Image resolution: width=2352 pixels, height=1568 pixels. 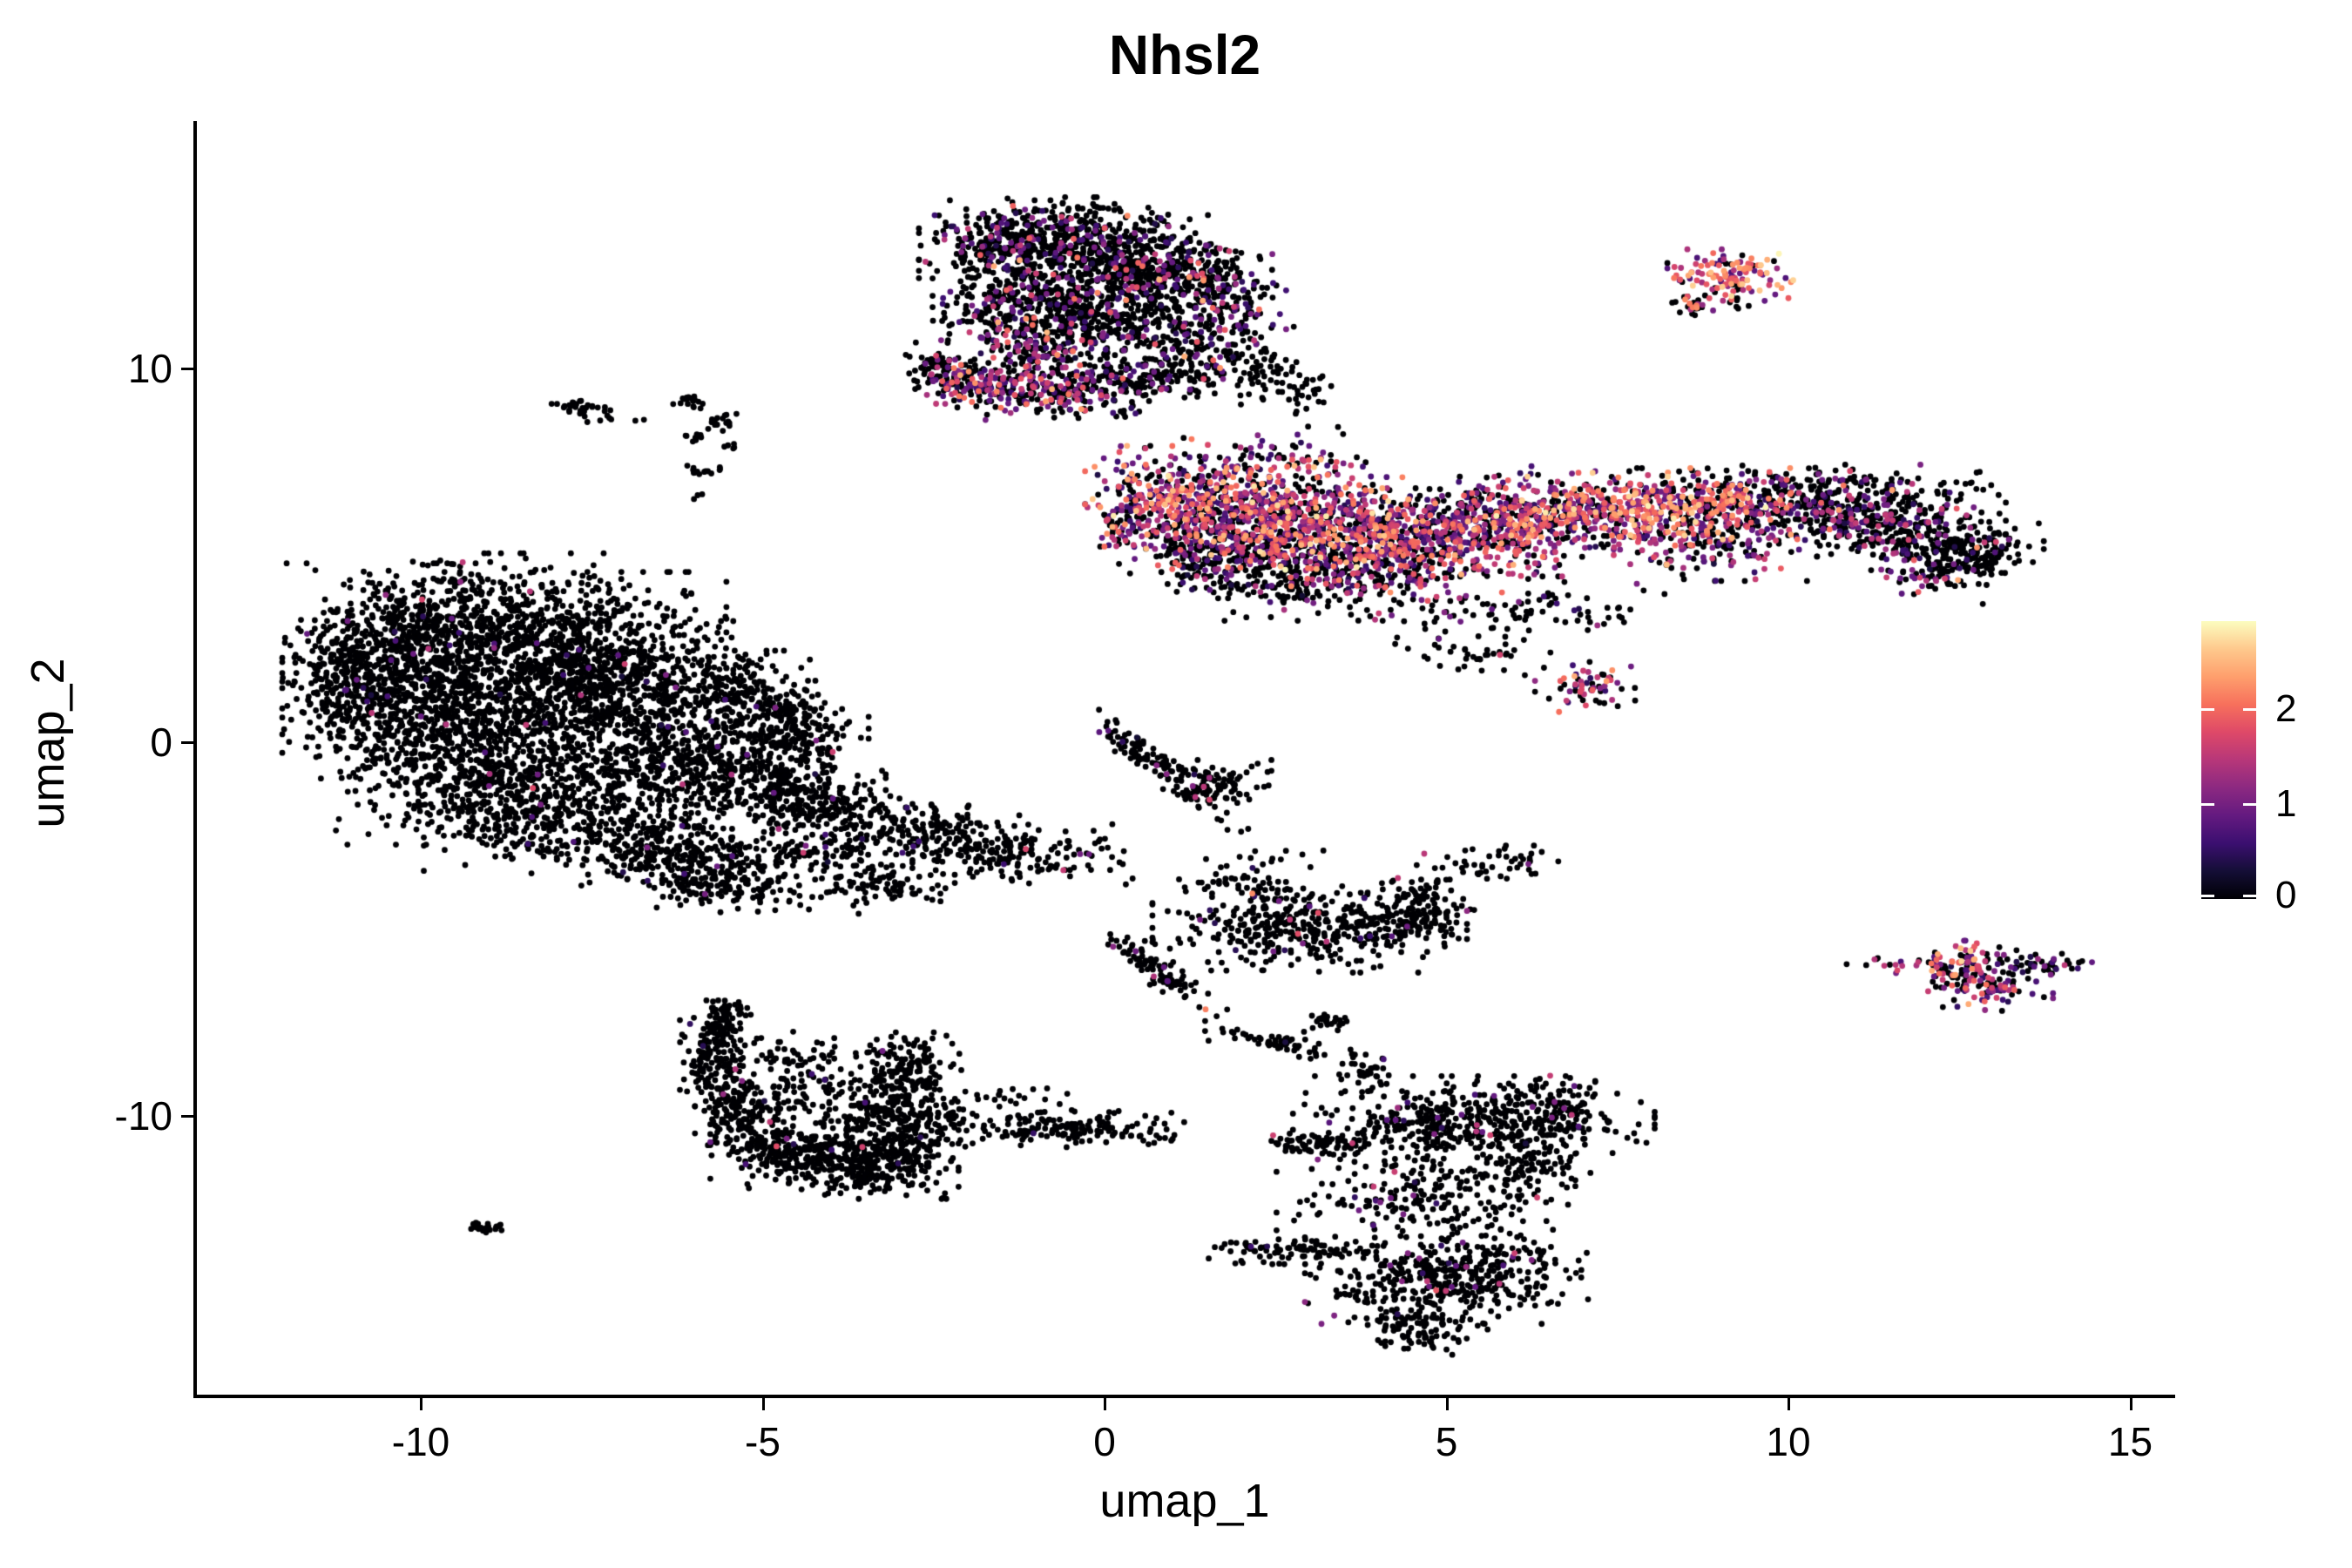 What do you see at coordinates (420, 1441) in the screenshot?
I see `x-tick-label: -10` at bounding box center [420, 1441].